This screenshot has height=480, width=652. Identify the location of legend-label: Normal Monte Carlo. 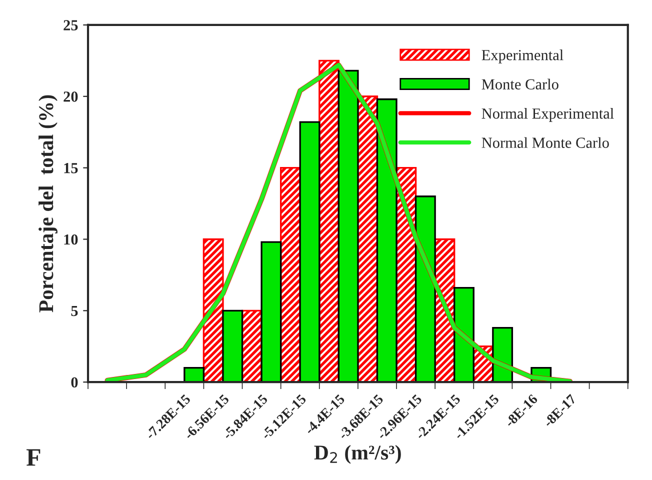
(545, 142).